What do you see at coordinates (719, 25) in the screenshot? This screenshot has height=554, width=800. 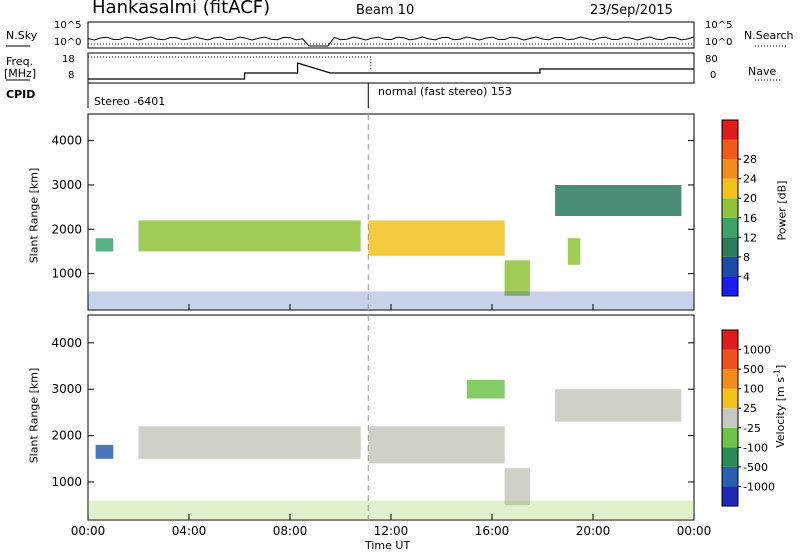 I see `noise-tick-right-top: 10^5` at bounding box center [719, 25].